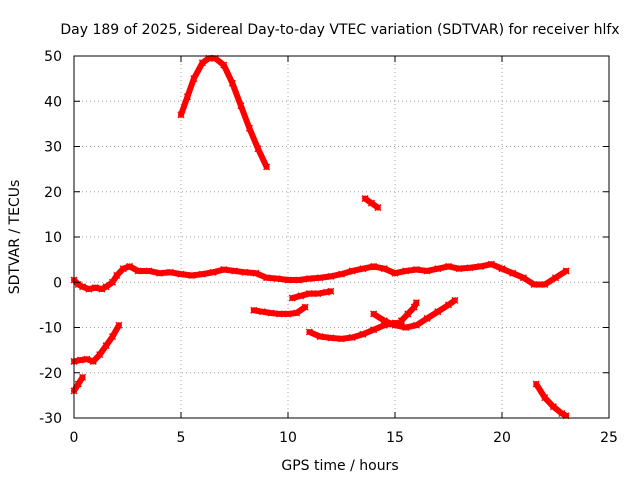  I want to click on x-tick-label: 5, so click(181, 438).